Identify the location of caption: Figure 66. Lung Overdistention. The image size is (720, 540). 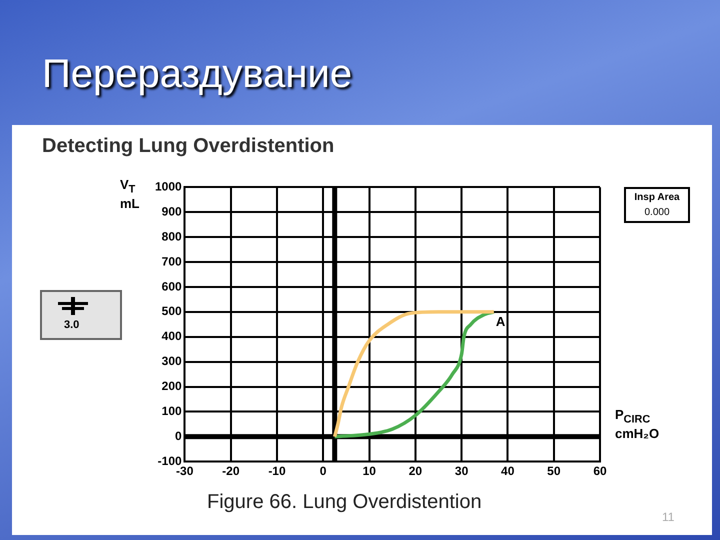
(344, 502).